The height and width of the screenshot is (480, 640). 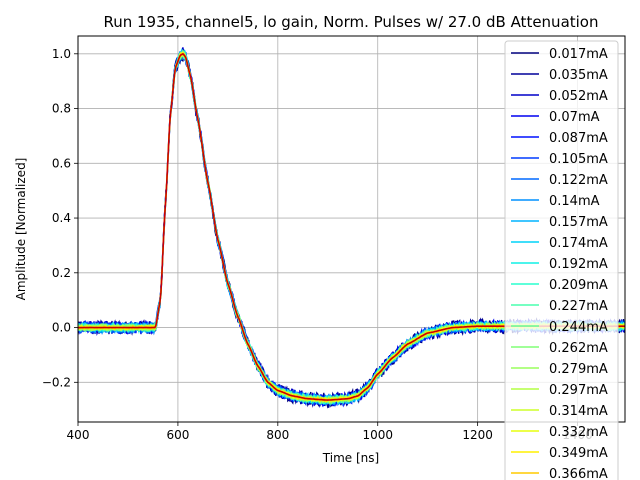 What do you see at coordinates (578, 327) in the screenshot?
I see `legend-entry: 0.244mA` at bounding box center [578, 327].